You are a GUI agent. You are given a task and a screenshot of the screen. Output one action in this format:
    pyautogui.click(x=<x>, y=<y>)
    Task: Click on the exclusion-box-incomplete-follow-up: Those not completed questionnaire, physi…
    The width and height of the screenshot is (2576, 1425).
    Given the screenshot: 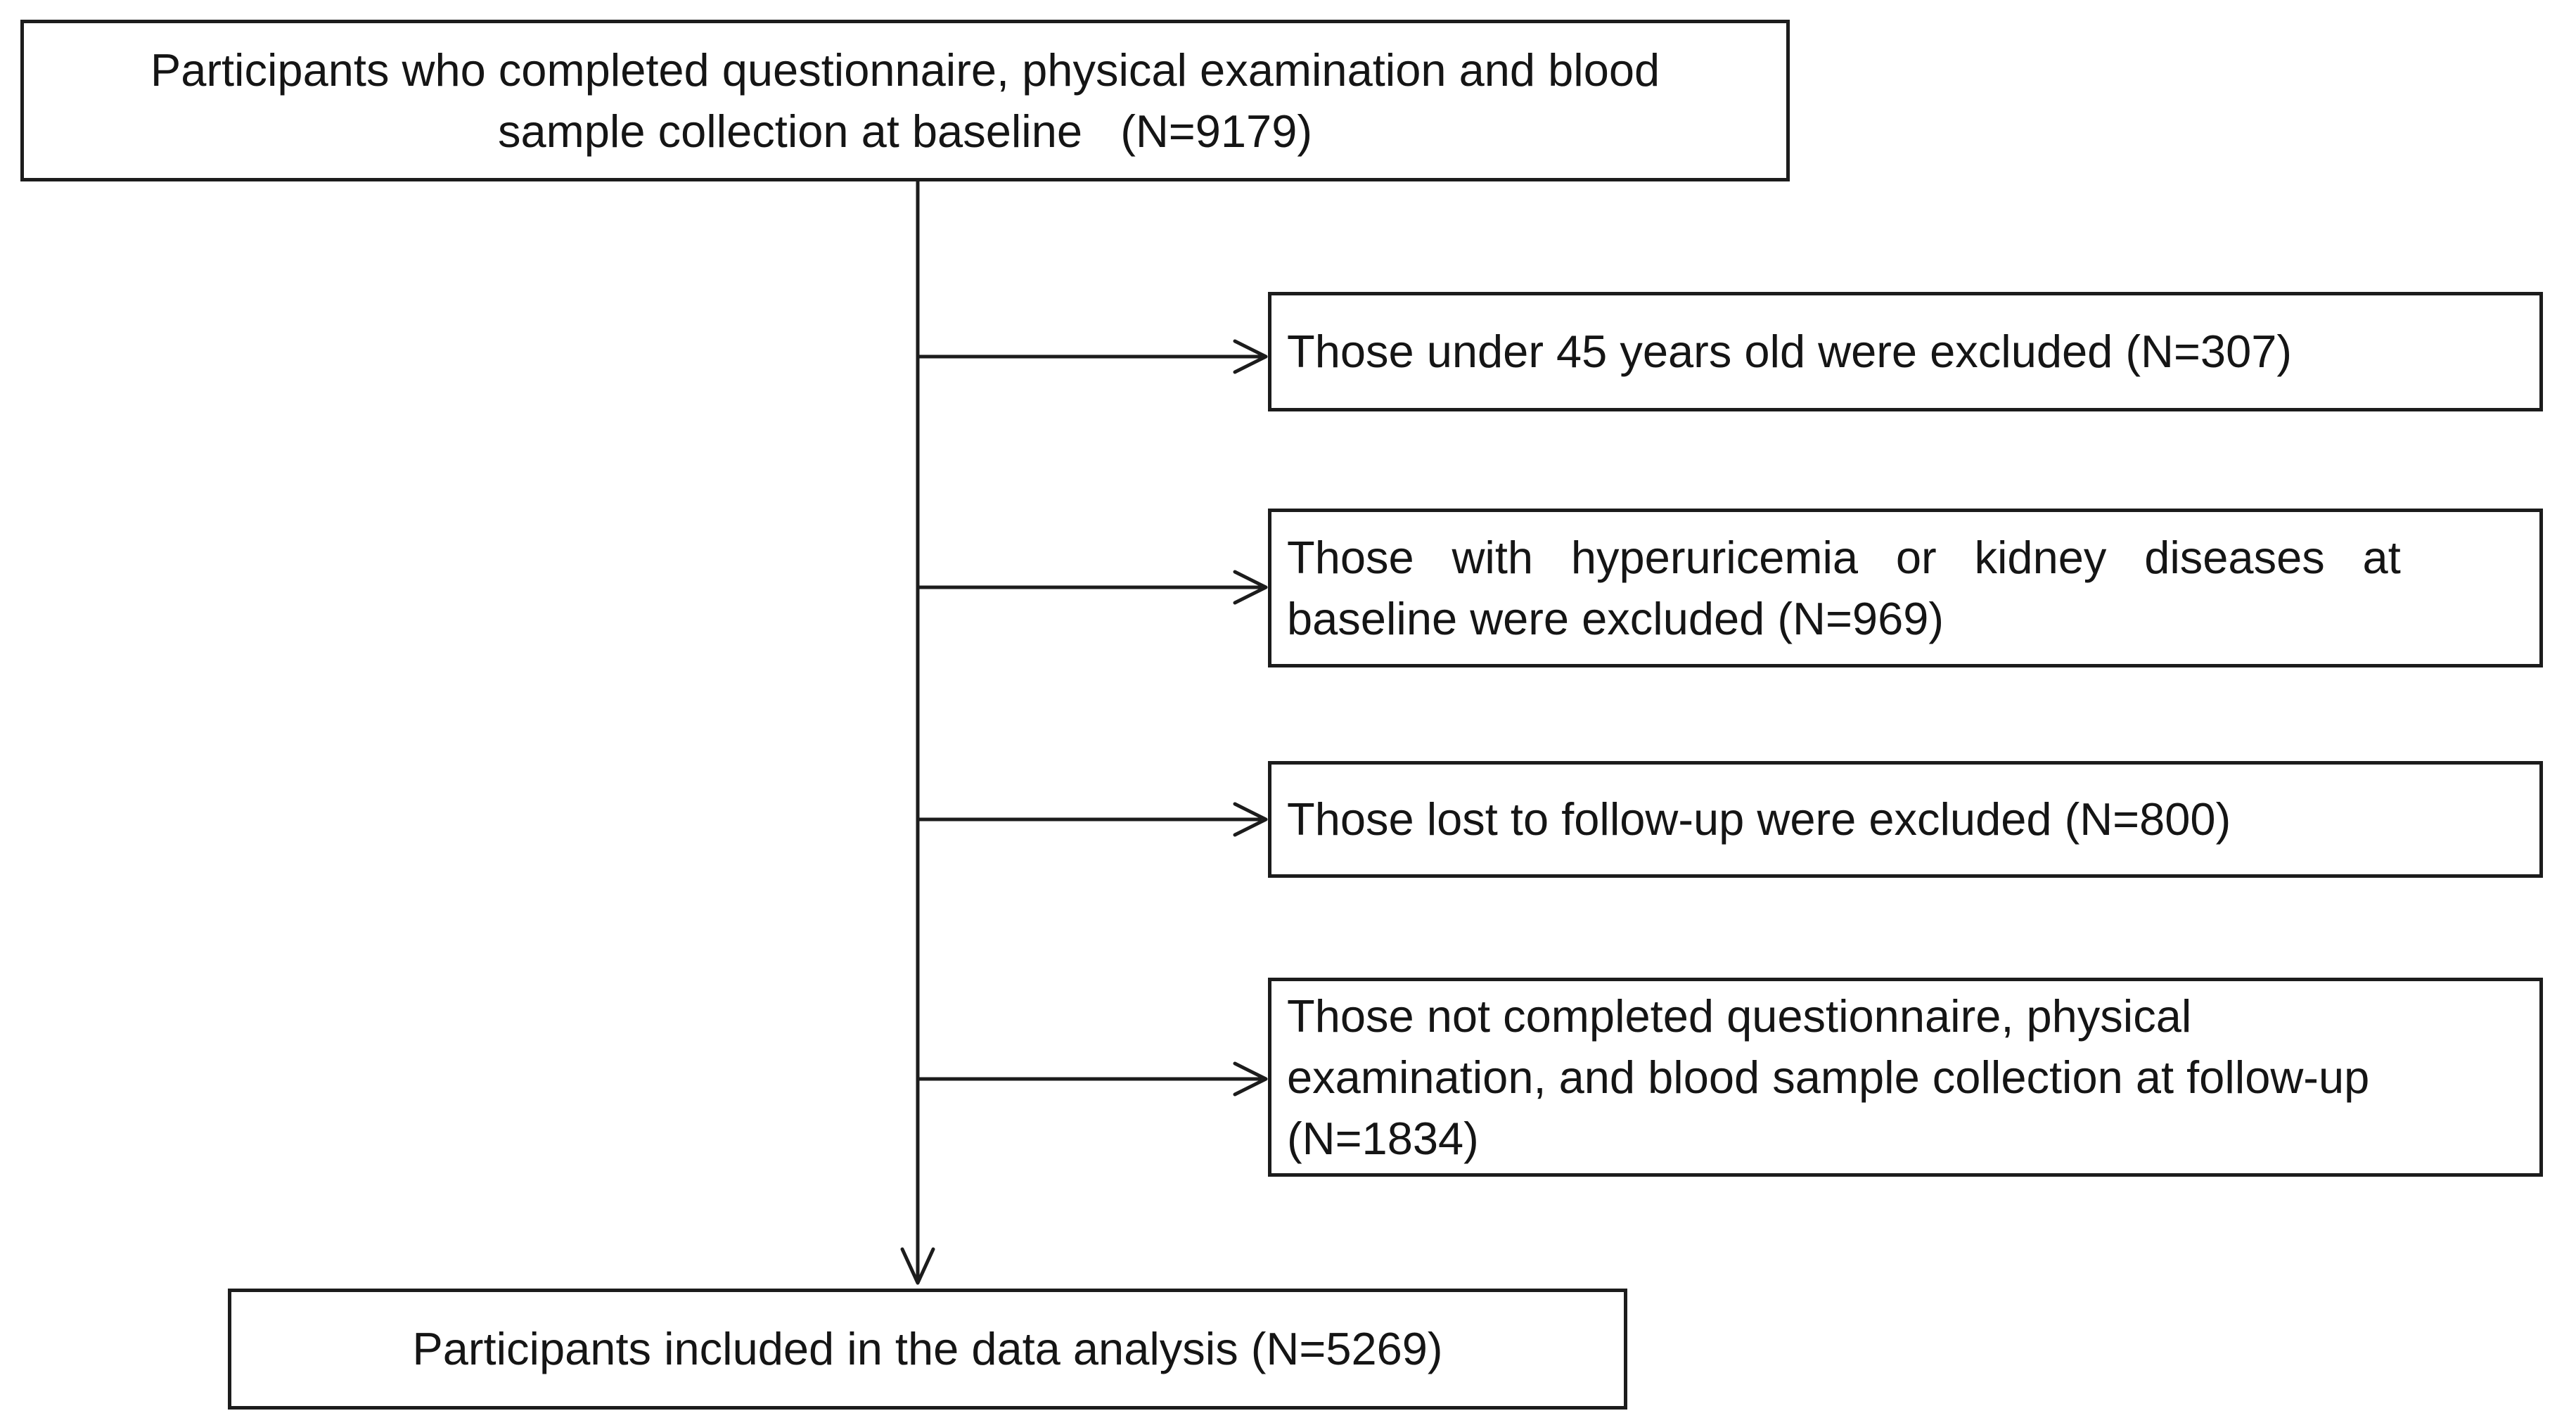 What is the action you would take?
    pyautogui.click(x=1905, y=1077)
    